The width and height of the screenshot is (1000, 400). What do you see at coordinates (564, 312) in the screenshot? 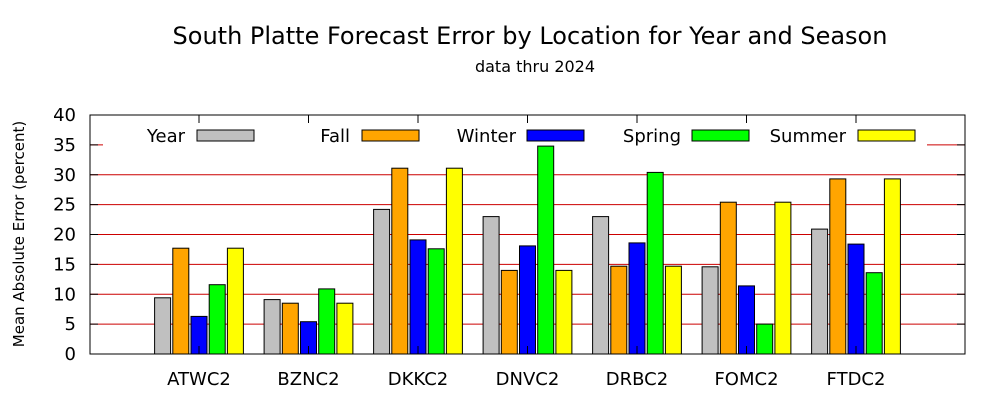
I see `bar-summer-dnvc2` at bounding box center [564, 312].